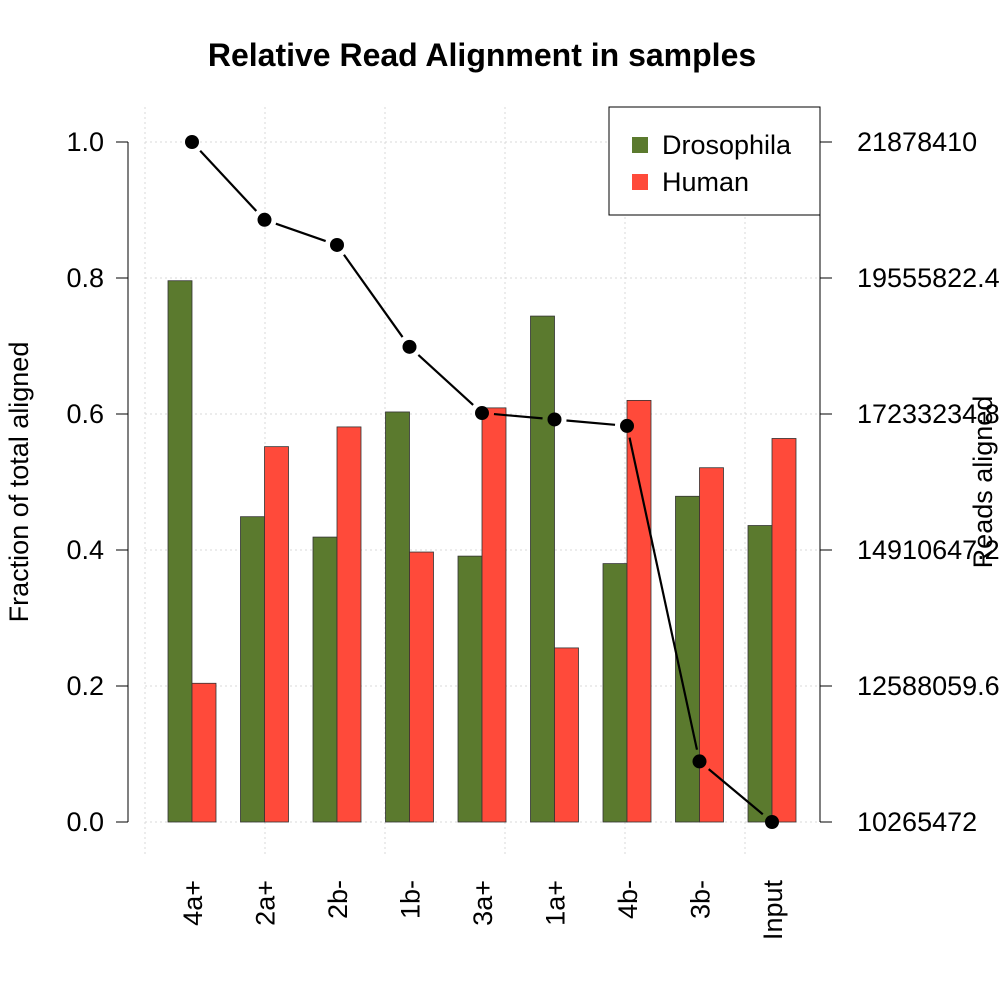 Image resolution: width=1000 pixels, height=1000 pixels. Describe the element at coordinates (628, 899) in the screenshot. I see `x-tick-label: 4b-` at that location.